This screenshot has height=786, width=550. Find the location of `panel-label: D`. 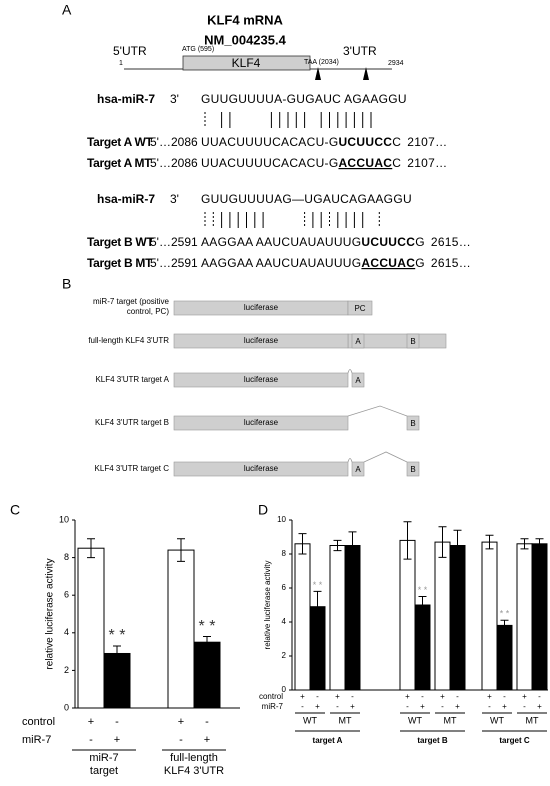

panel-label: D is located at coordinates (263, 510).